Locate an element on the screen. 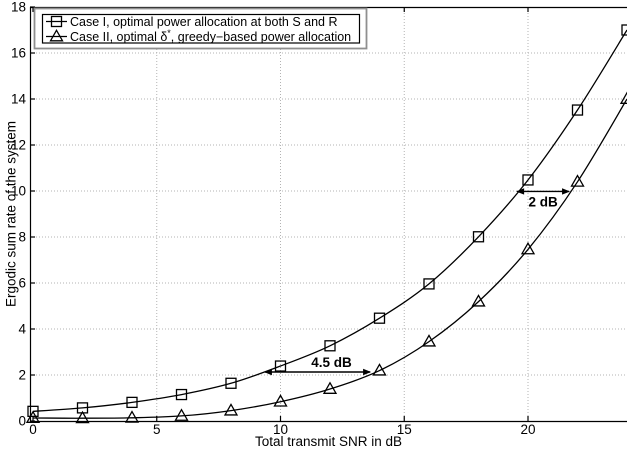  y-tick-label-14: 14 is located at coordinates (19, 99).